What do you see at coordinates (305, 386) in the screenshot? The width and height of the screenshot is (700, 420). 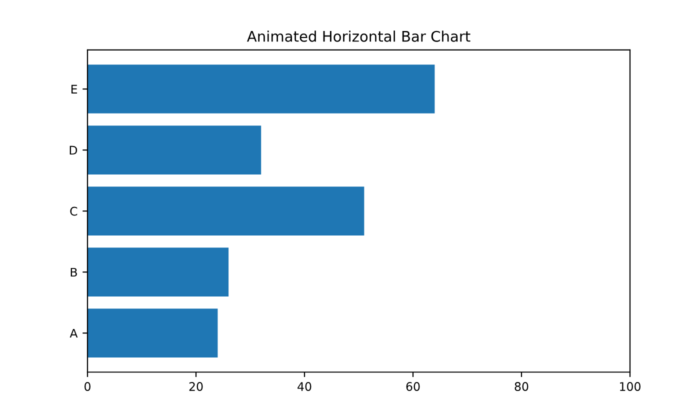 I see `x-tick-label: 40` at bounding box center [305, 386].